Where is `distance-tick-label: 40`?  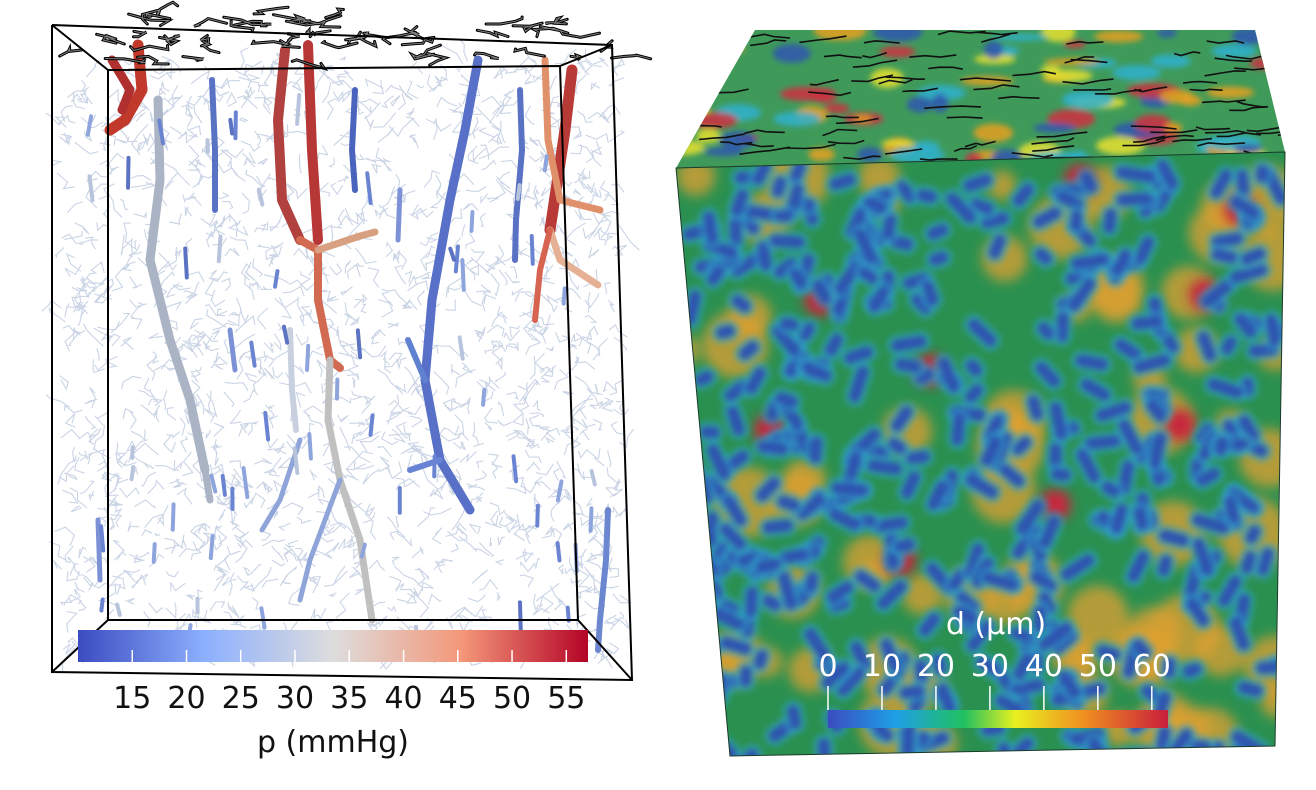
distance-tick-label: 40 is located at coordinates (1044, 666).